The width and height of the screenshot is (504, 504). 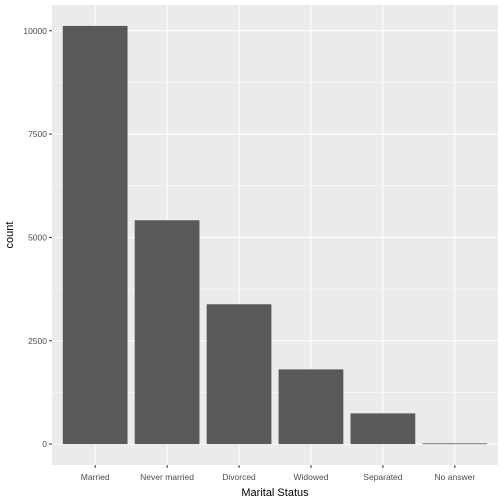 What do you see at coordinates (44, 444) in the screenshot?
I see `y-tick-label: 0` at bounding box center [44, 444].